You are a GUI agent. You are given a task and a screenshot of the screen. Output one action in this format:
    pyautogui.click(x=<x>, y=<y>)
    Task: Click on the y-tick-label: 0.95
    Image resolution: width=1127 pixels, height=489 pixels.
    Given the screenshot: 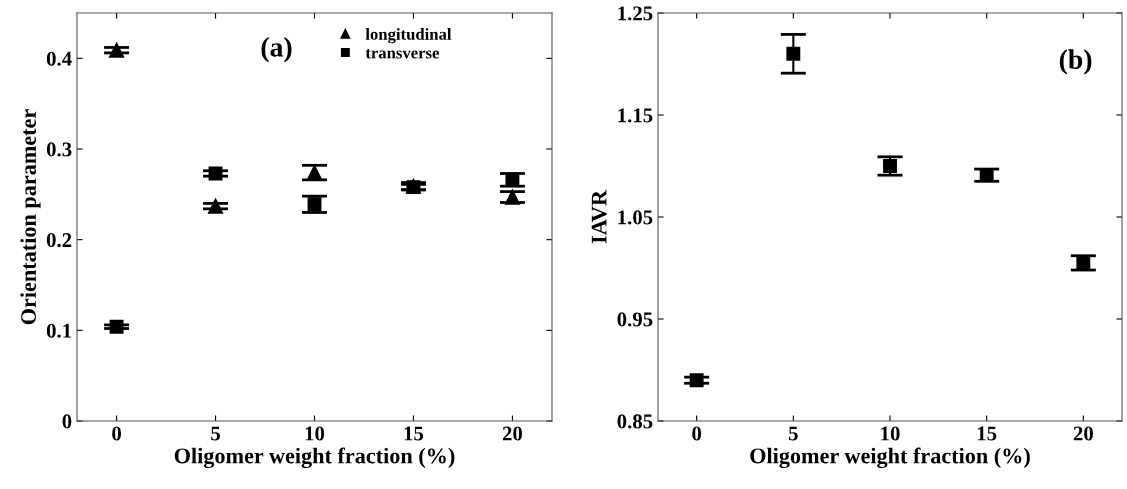 What is the action you would take?
    pyautogui.click(x=635, y=319)
    